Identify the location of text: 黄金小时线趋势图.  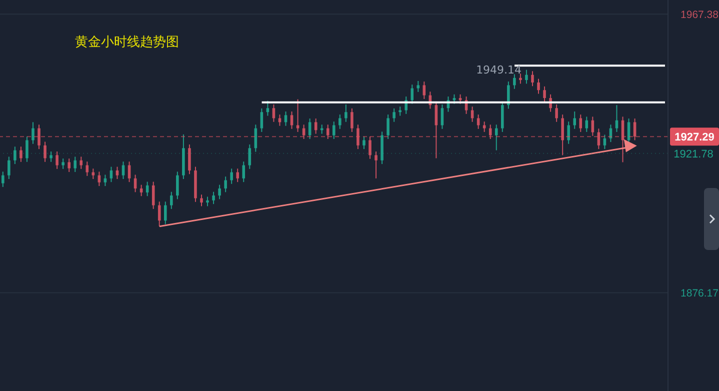
(127, 42).